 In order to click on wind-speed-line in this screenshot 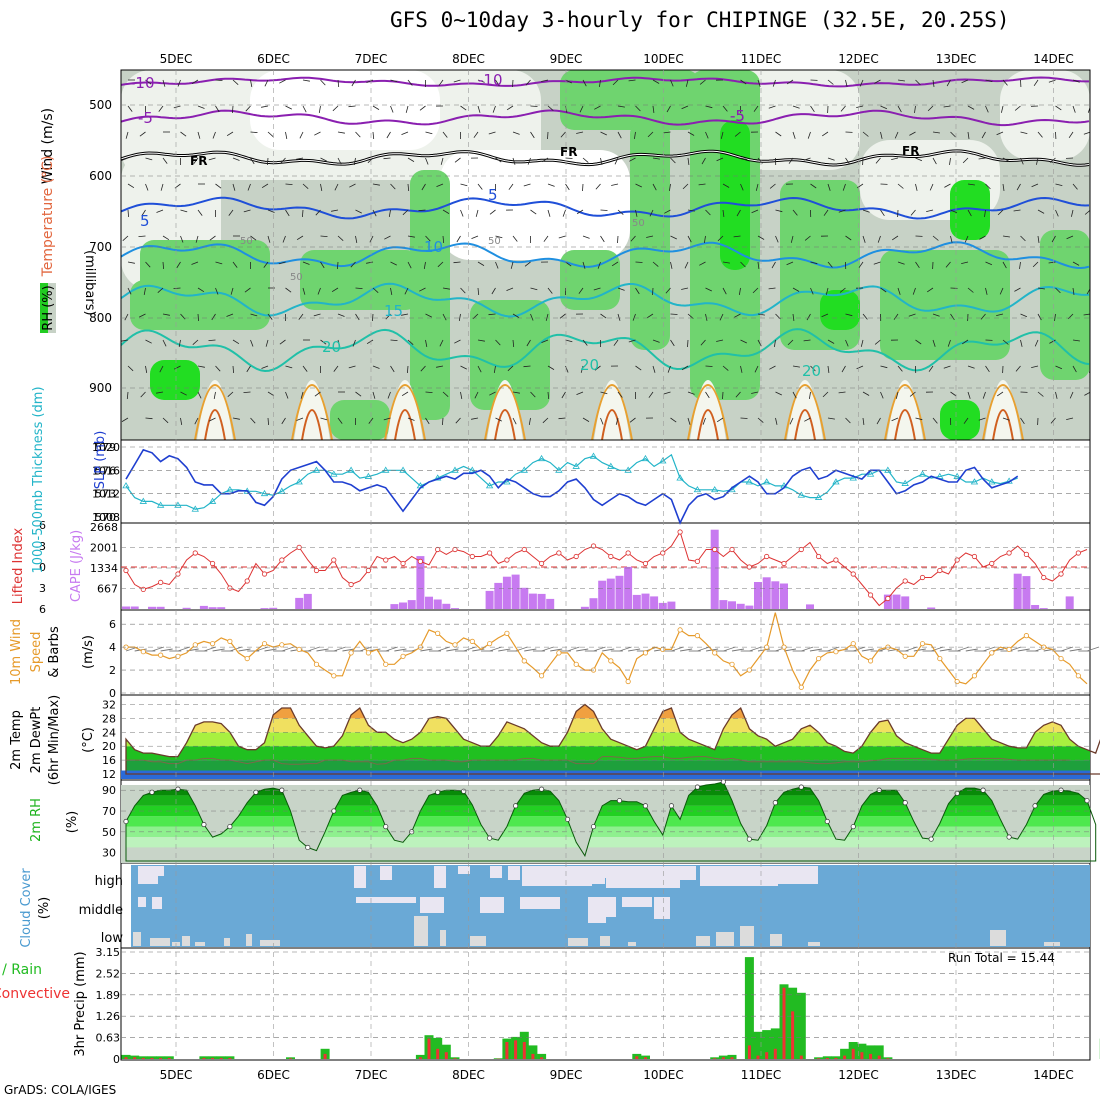, I will do `click(607, 650)`.